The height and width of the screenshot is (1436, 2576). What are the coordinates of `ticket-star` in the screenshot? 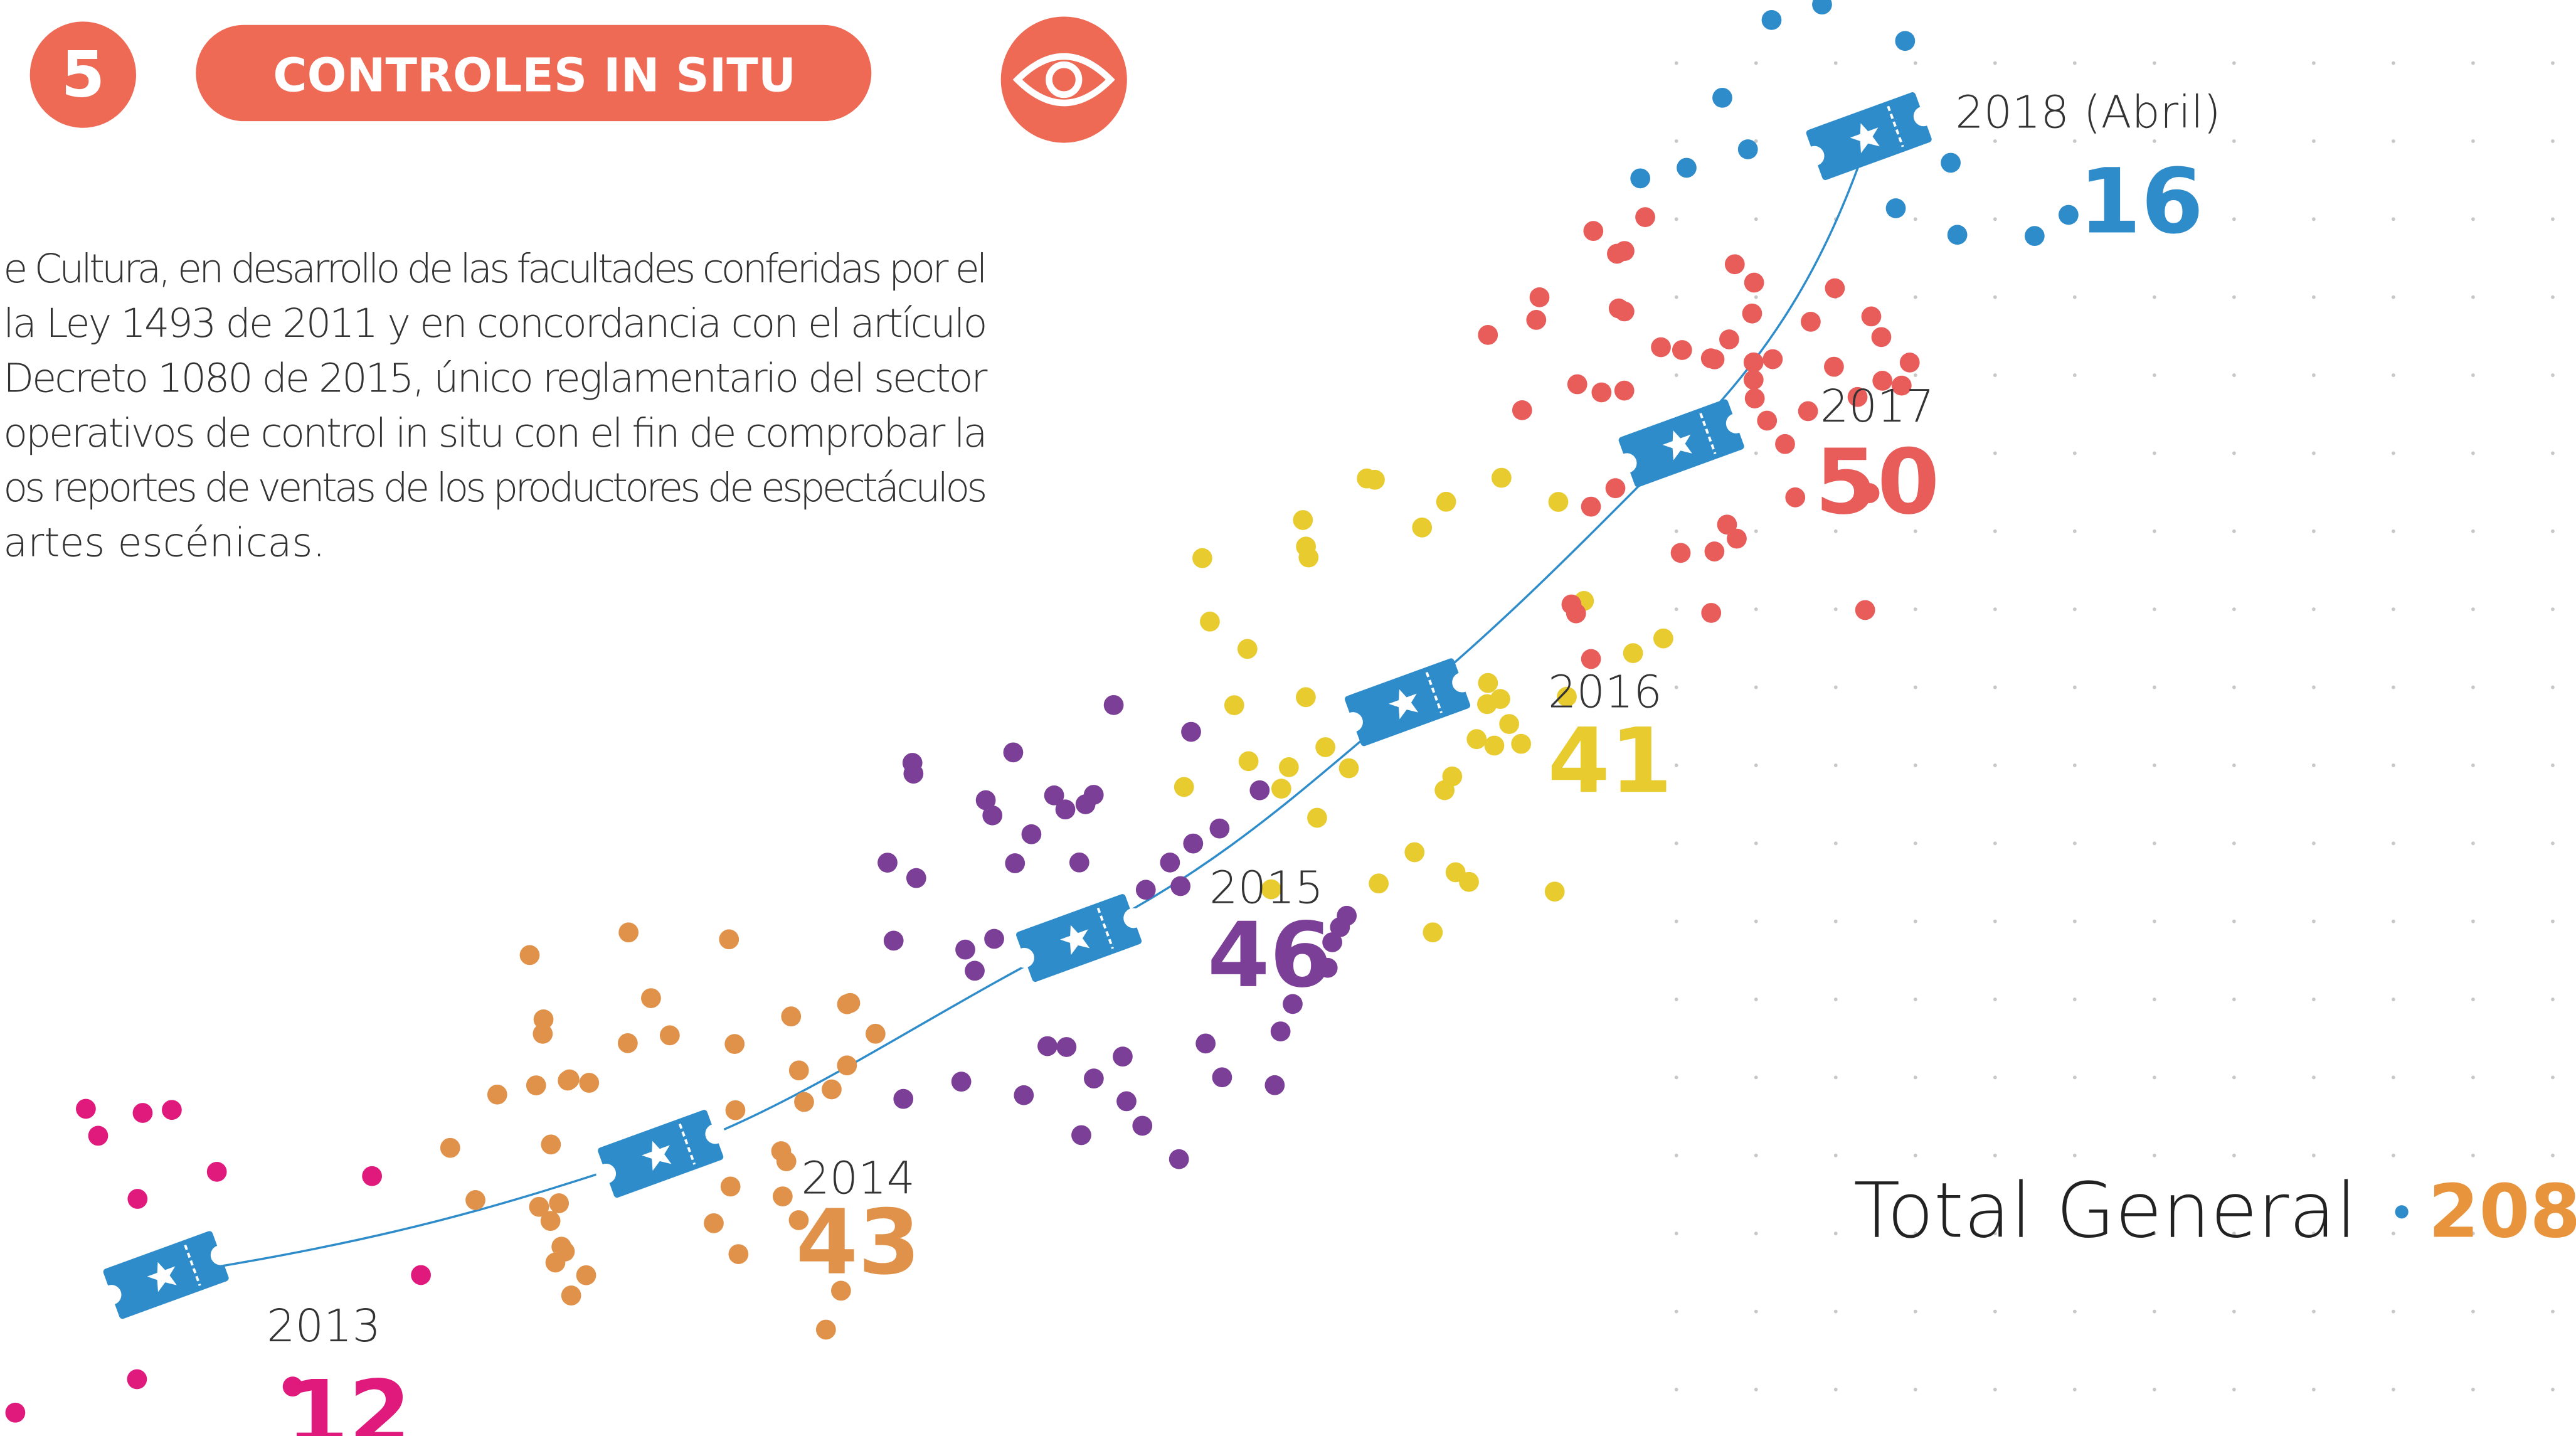 It's located at (1865, 138).